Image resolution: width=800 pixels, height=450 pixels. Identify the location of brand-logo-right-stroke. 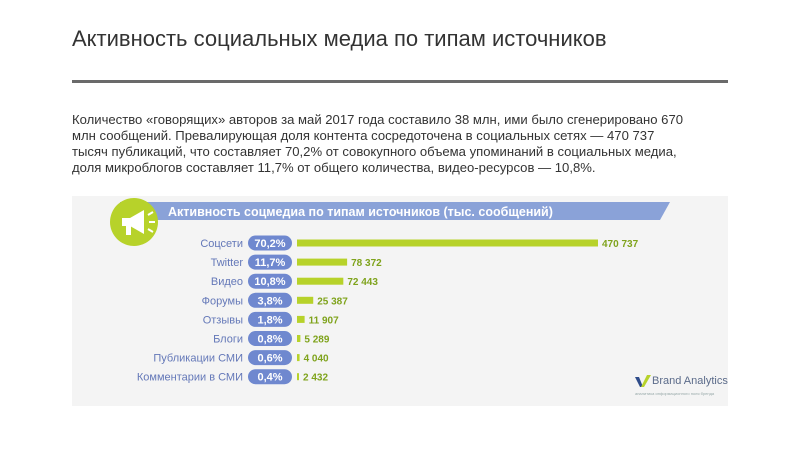
(646, 381).